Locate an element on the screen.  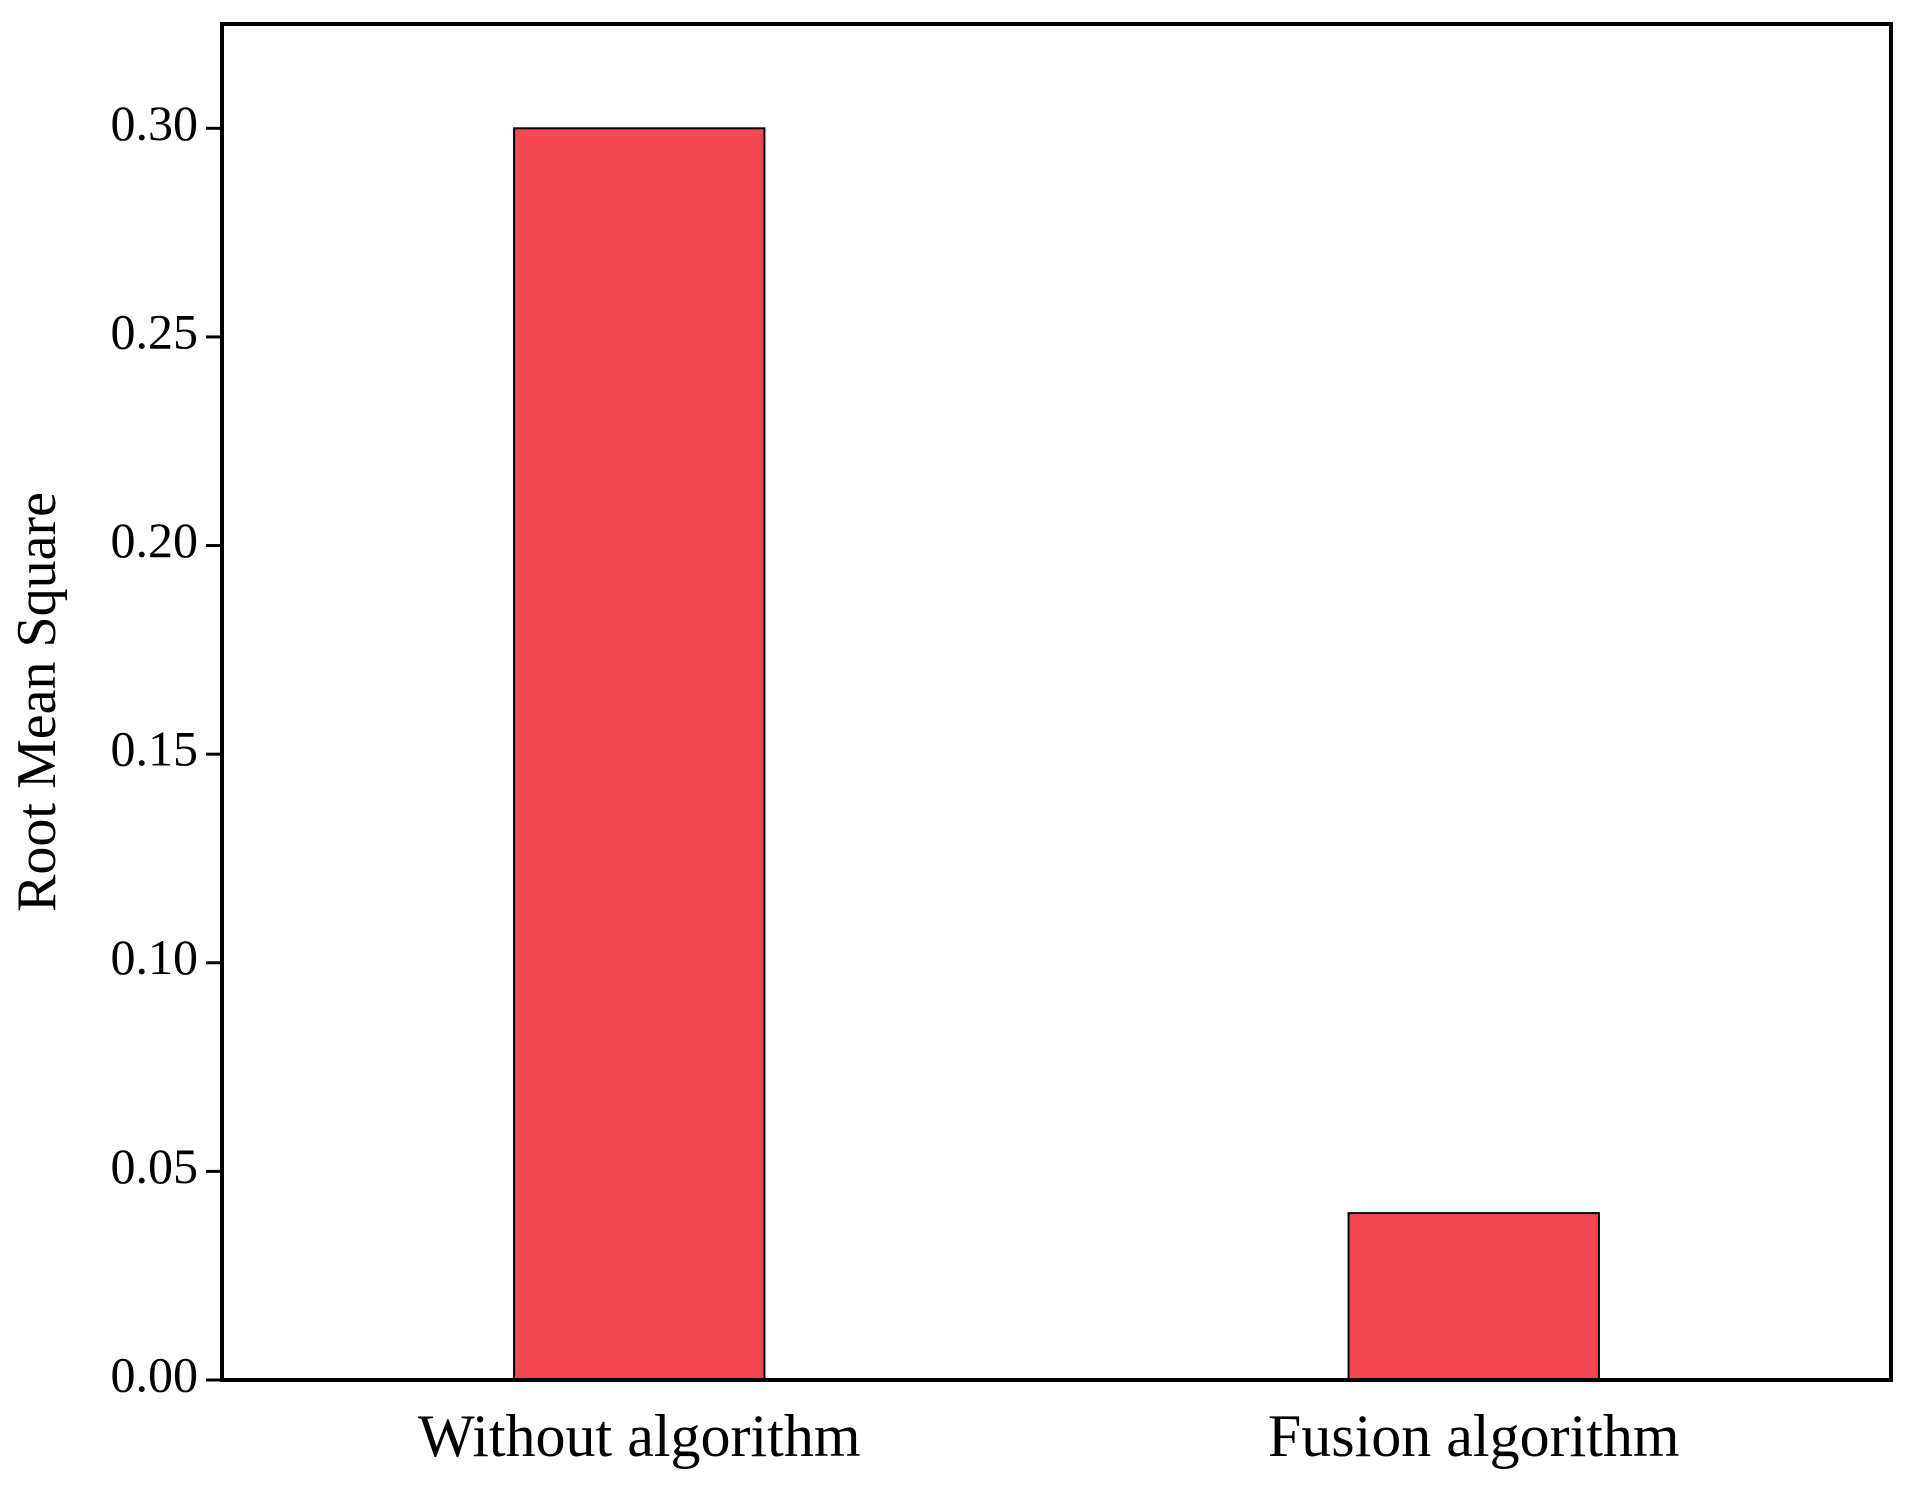
y-tick-label: 0.10 is located at coordinates (155, 957).